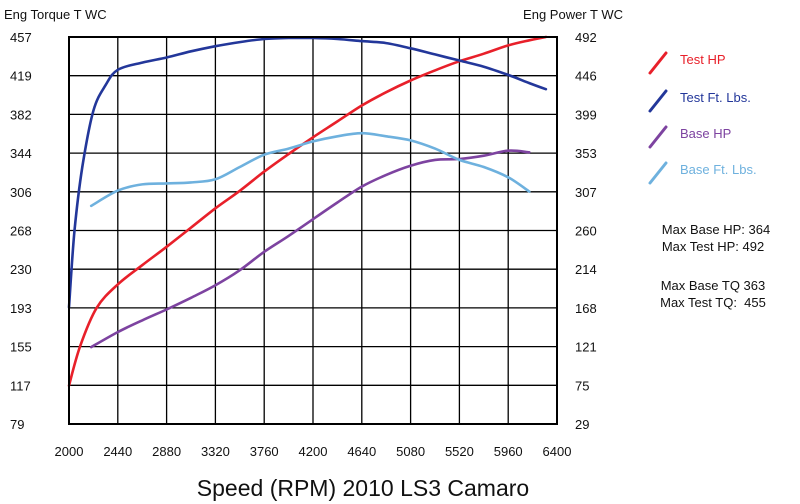 The height and width of the screenshot is (504, 800). What do you see at coordinates (713, 246) in the screenshot?
I see `annotation-max-test-hp: Max Test HP: 492` at bounding box center [713, 246].